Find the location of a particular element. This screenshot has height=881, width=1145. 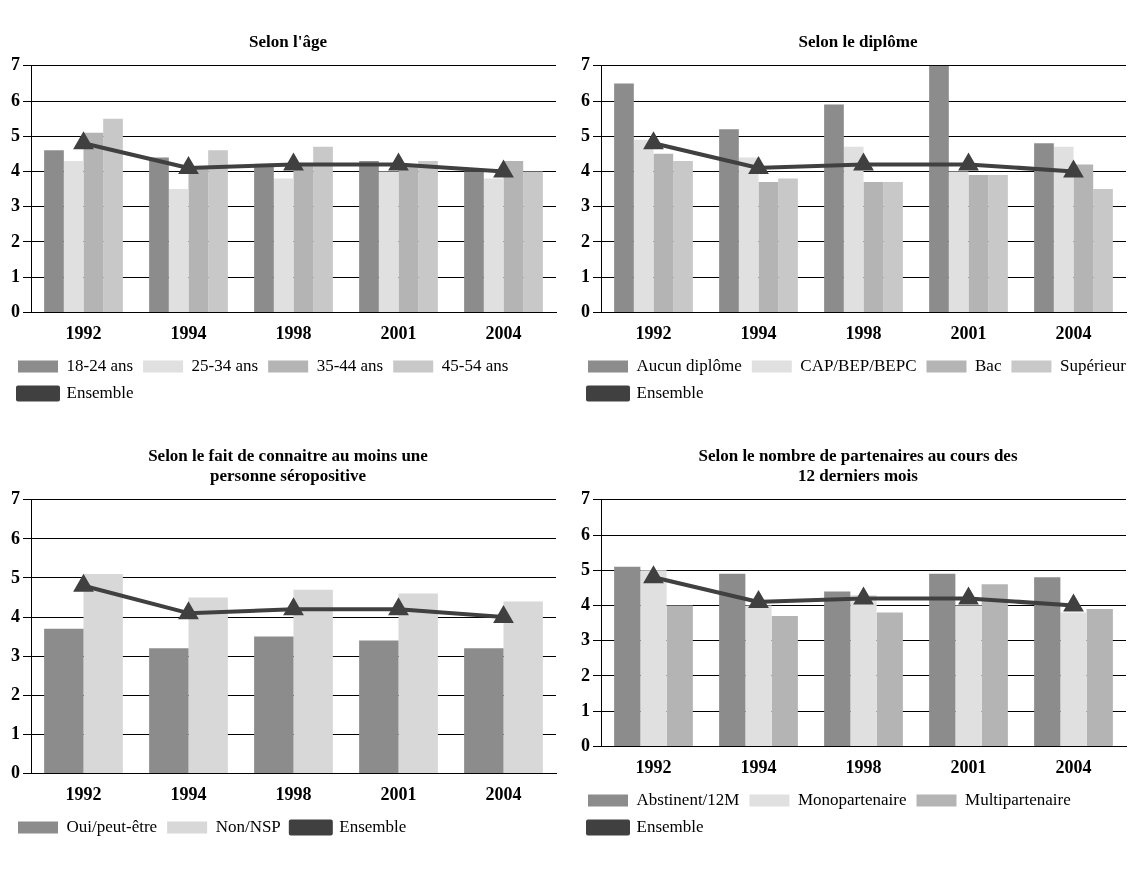

chart-title: Selon le diplôme is located at coordinates (858, 41).